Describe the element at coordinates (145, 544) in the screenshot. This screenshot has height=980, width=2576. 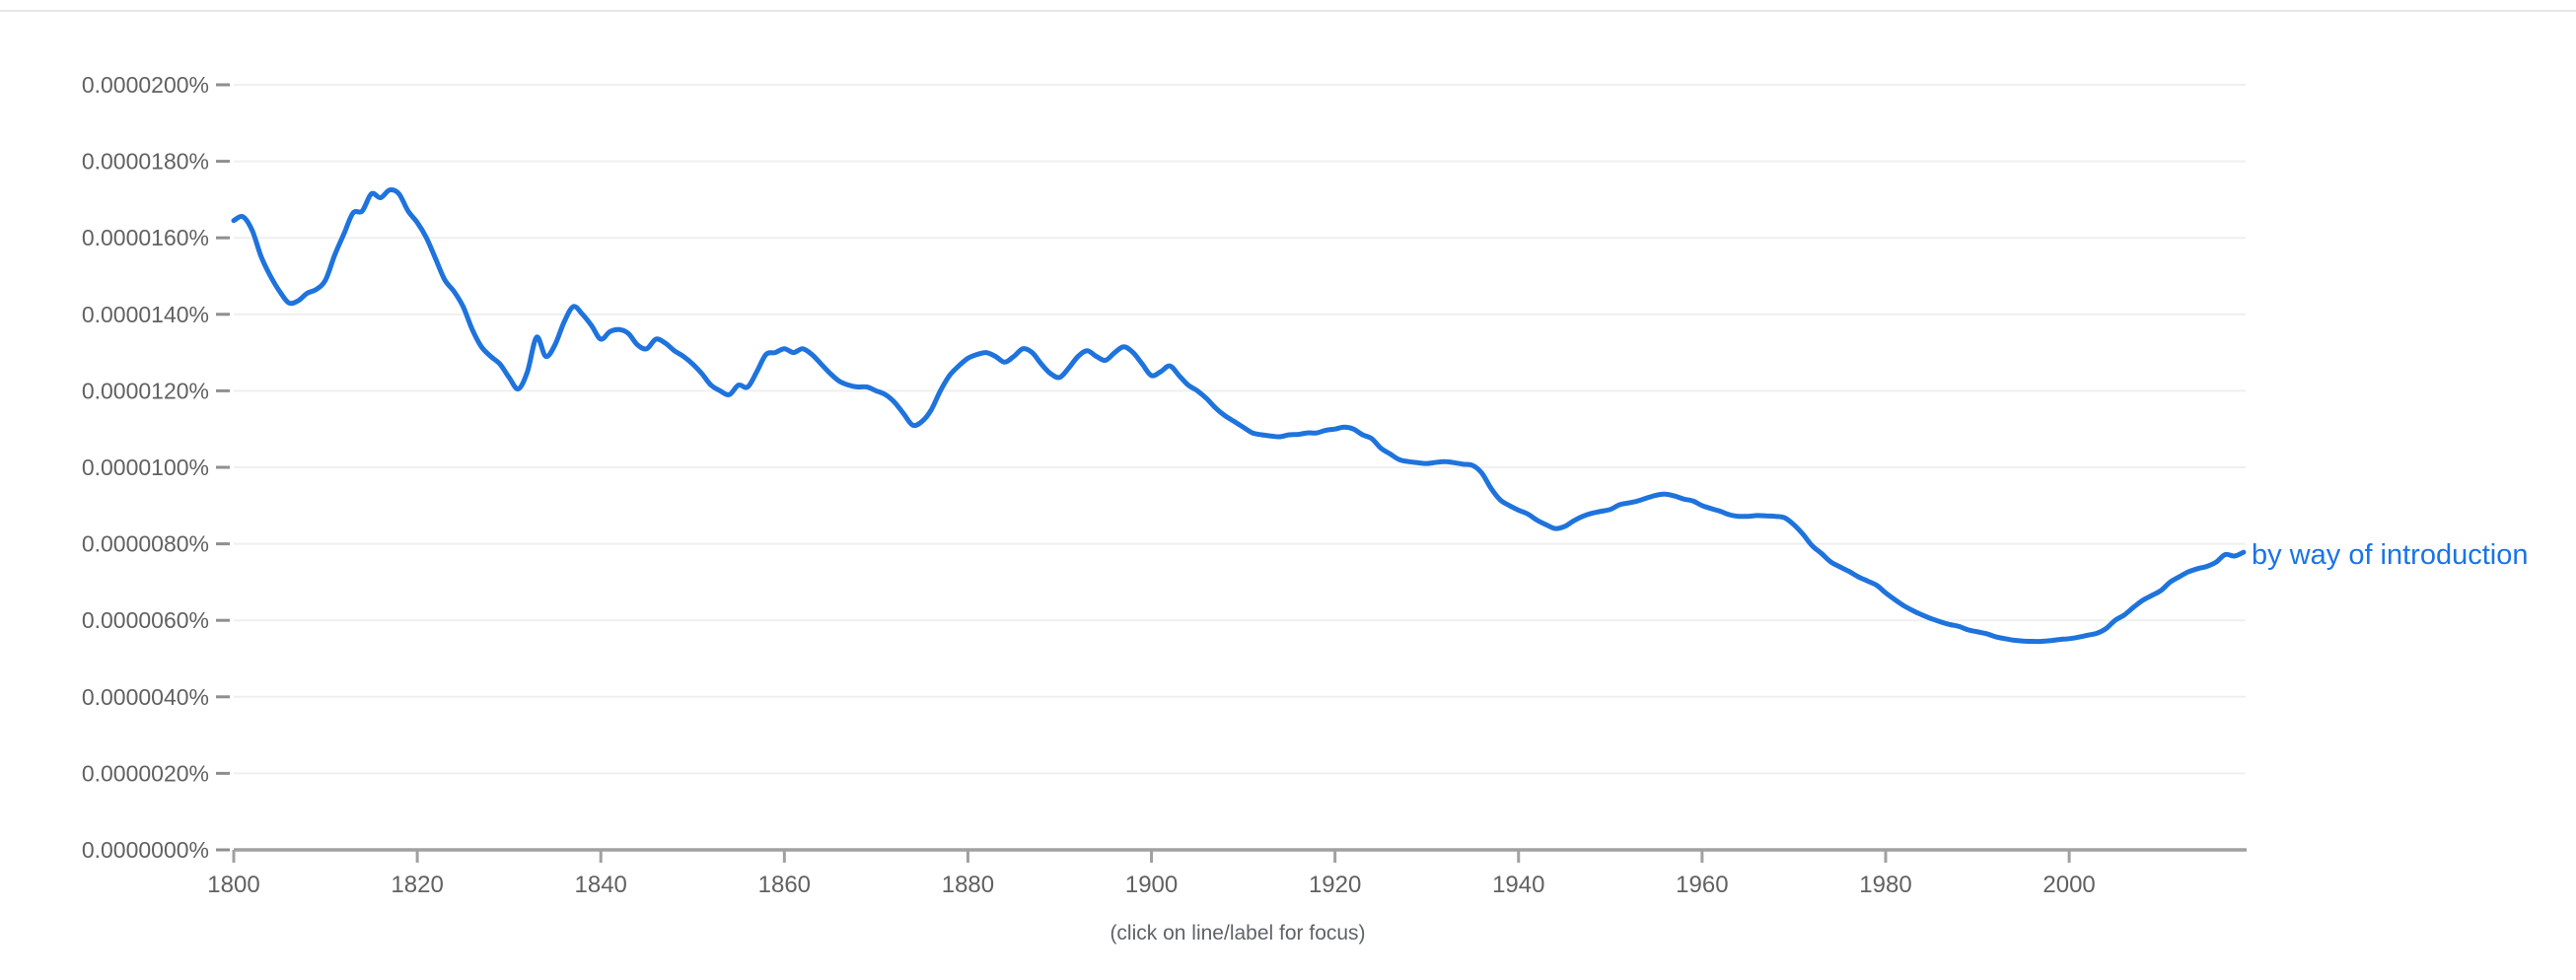
I see `y-axis-tick-label: 0.0000080%` at that location.